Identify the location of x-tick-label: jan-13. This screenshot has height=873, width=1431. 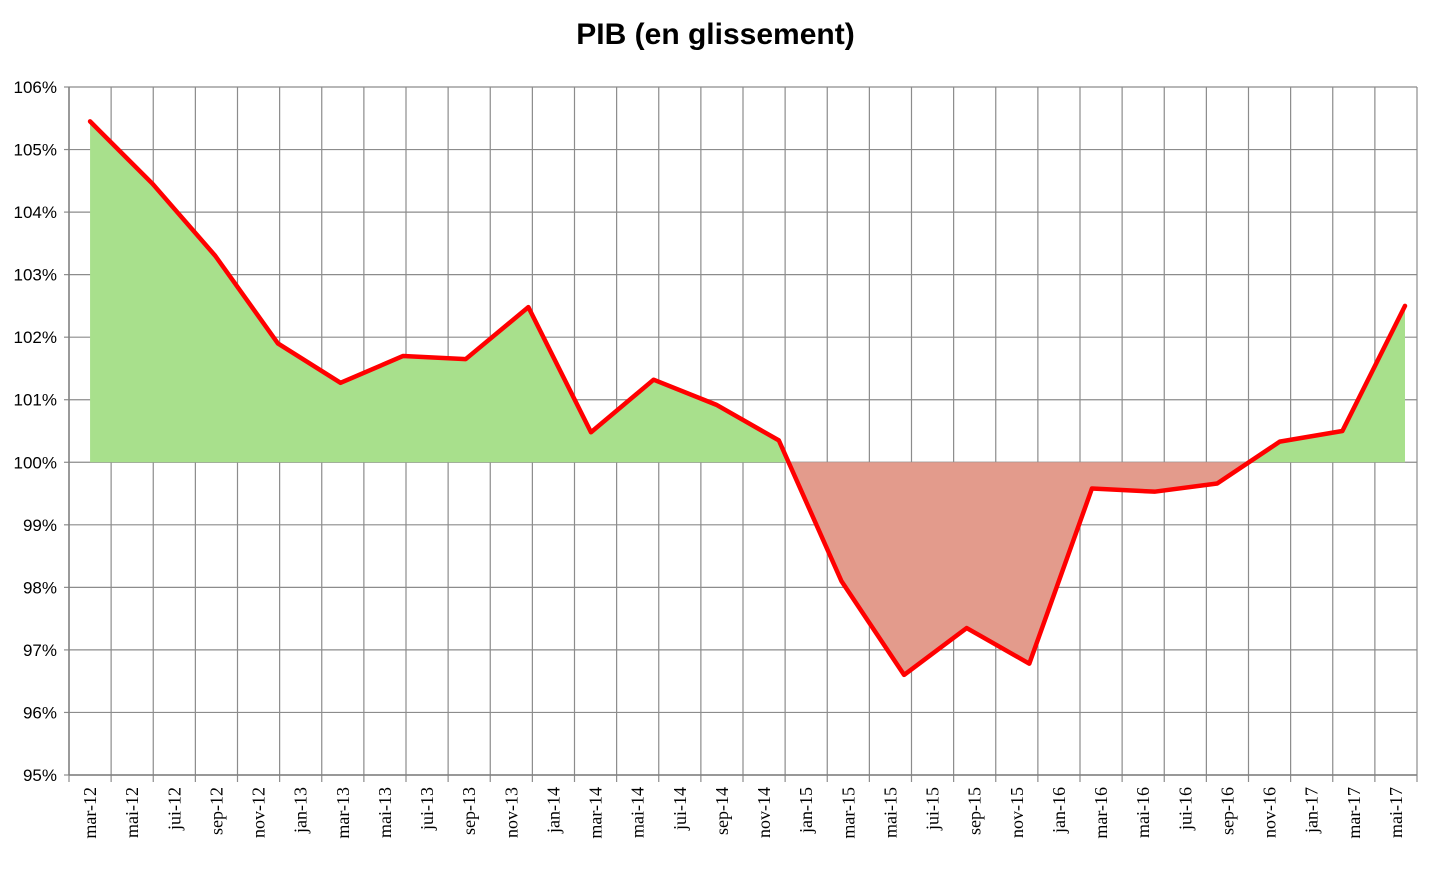
(301, 810).